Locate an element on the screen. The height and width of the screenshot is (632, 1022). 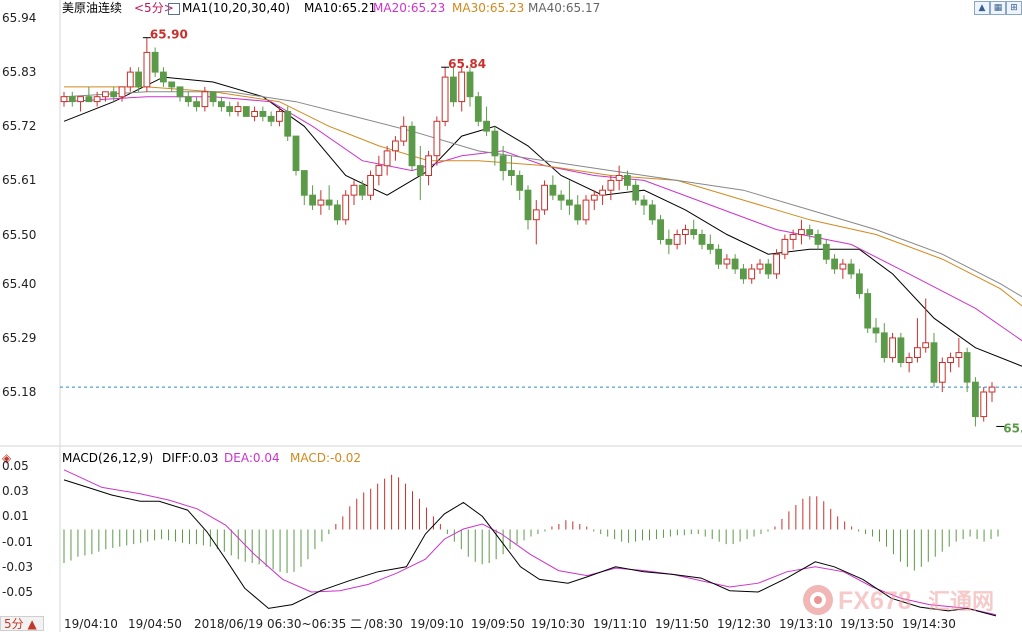
time-tick-label: 19/09:10 is located at coordinates (437, 624).